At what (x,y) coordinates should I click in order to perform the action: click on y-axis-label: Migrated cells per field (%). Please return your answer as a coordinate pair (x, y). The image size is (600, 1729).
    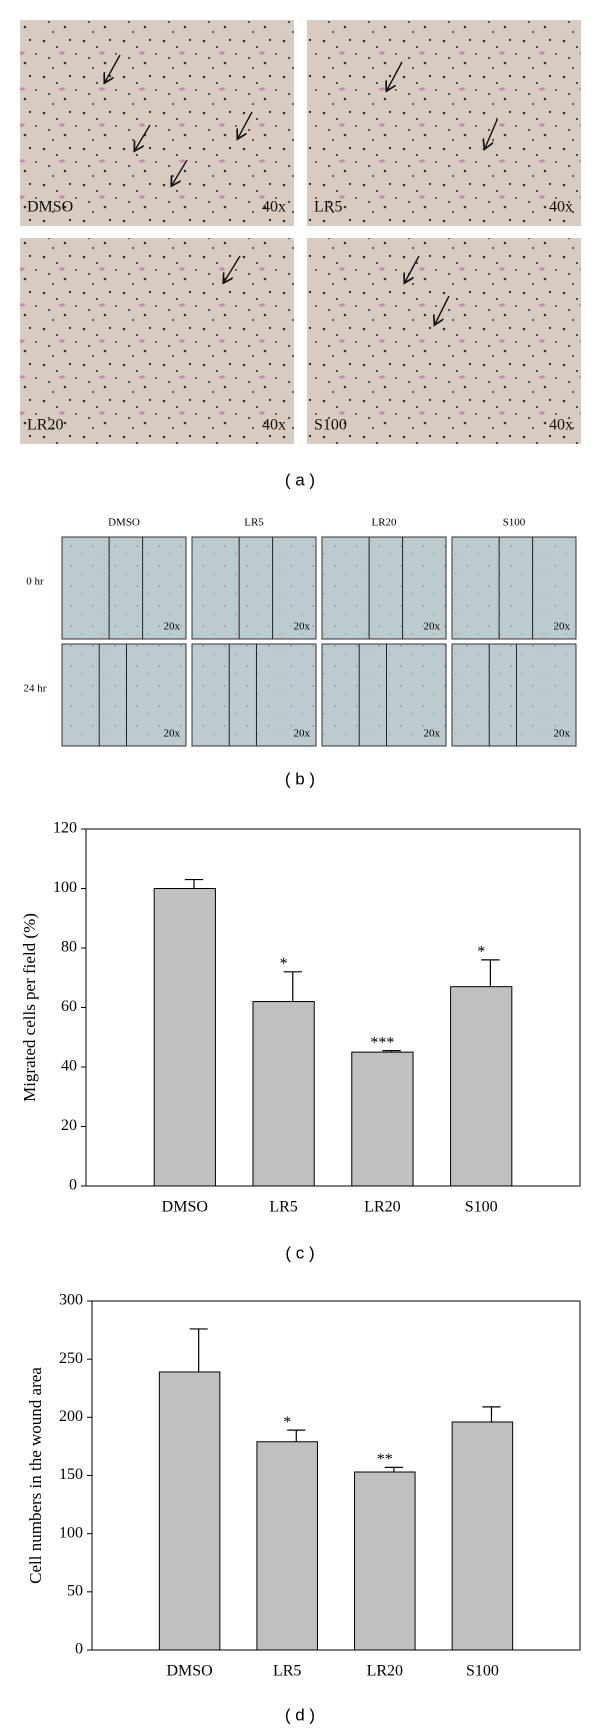
    Looking at the image, I should click on (29, 1007).